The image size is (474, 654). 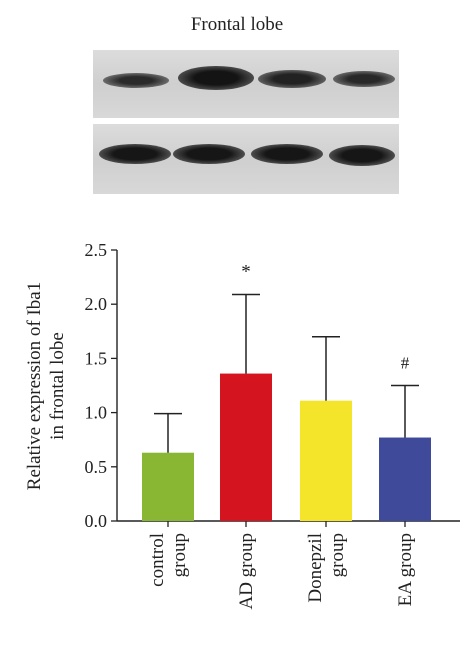 I want to click on x-tick-label: control, so click(x=157, y=560).